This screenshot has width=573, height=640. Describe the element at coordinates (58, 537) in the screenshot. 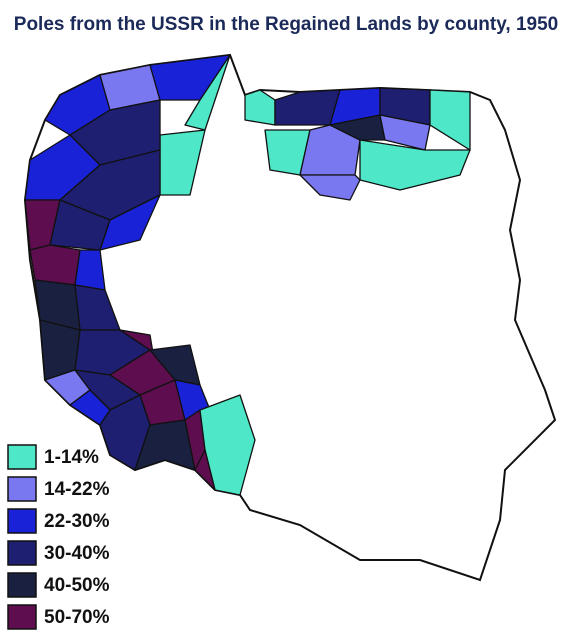

I see `legend: 1-14% 14-22% 22-30% 30-40% 40-50% 50-70%` at that location.